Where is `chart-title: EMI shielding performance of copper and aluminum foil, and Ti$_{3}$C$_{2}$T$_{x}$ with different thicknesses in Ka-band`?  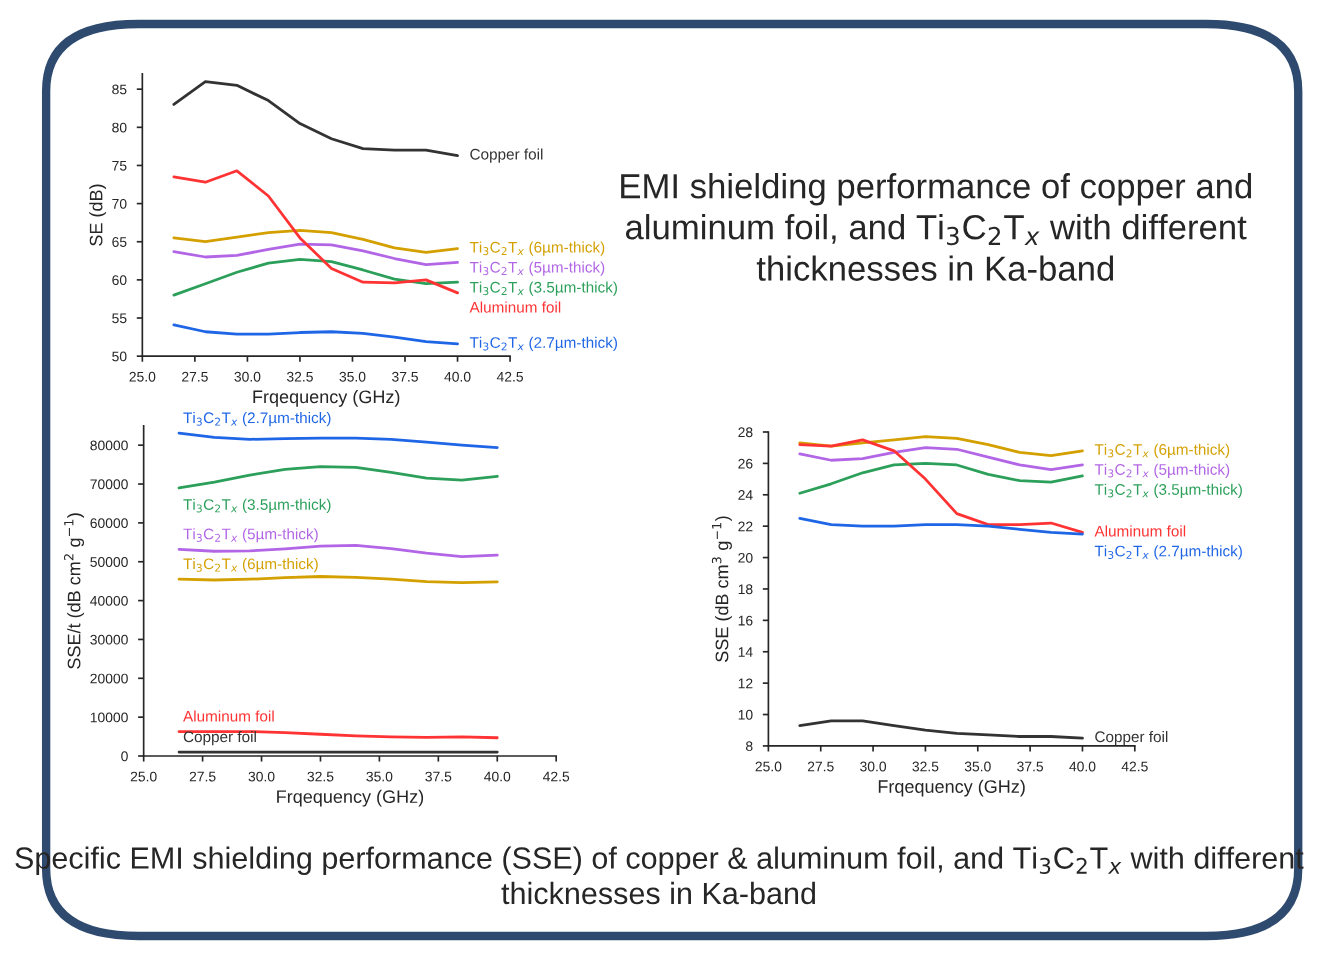 chart-title: EMI shielding performance of copper and aluminum foil, and Ti$_{3}$C$_{2}$T$_{x}$ with different thicknesses in Ka-band is located at coordinates (936, 227).